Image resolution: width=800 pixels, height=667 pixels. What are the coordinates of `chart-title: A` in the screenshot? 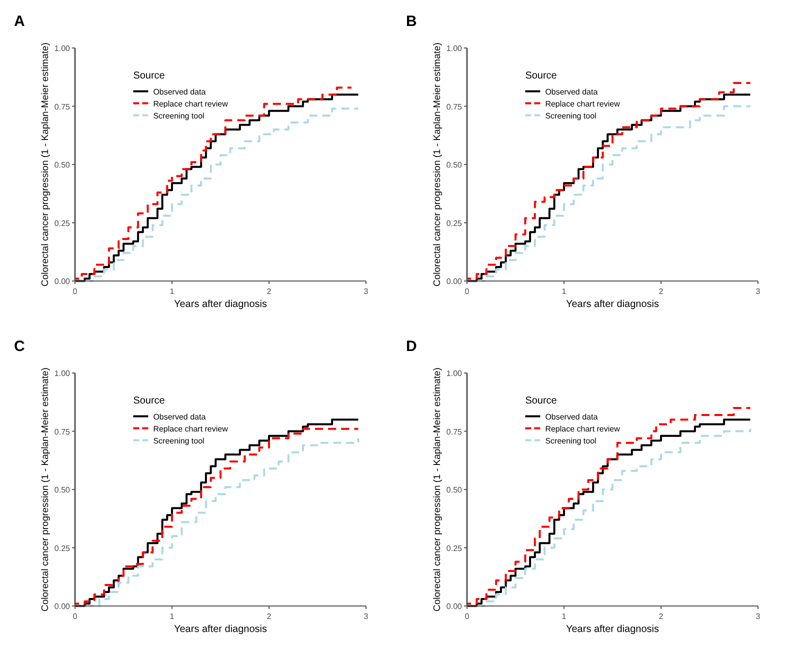 It's located at (19, 21).